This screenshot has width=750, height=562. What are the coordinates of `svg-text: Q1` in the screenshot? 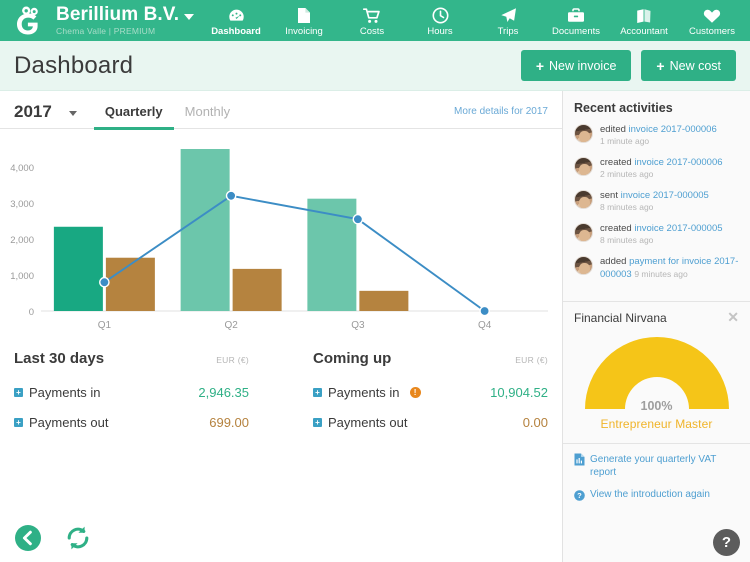 It's located at (105, 325).